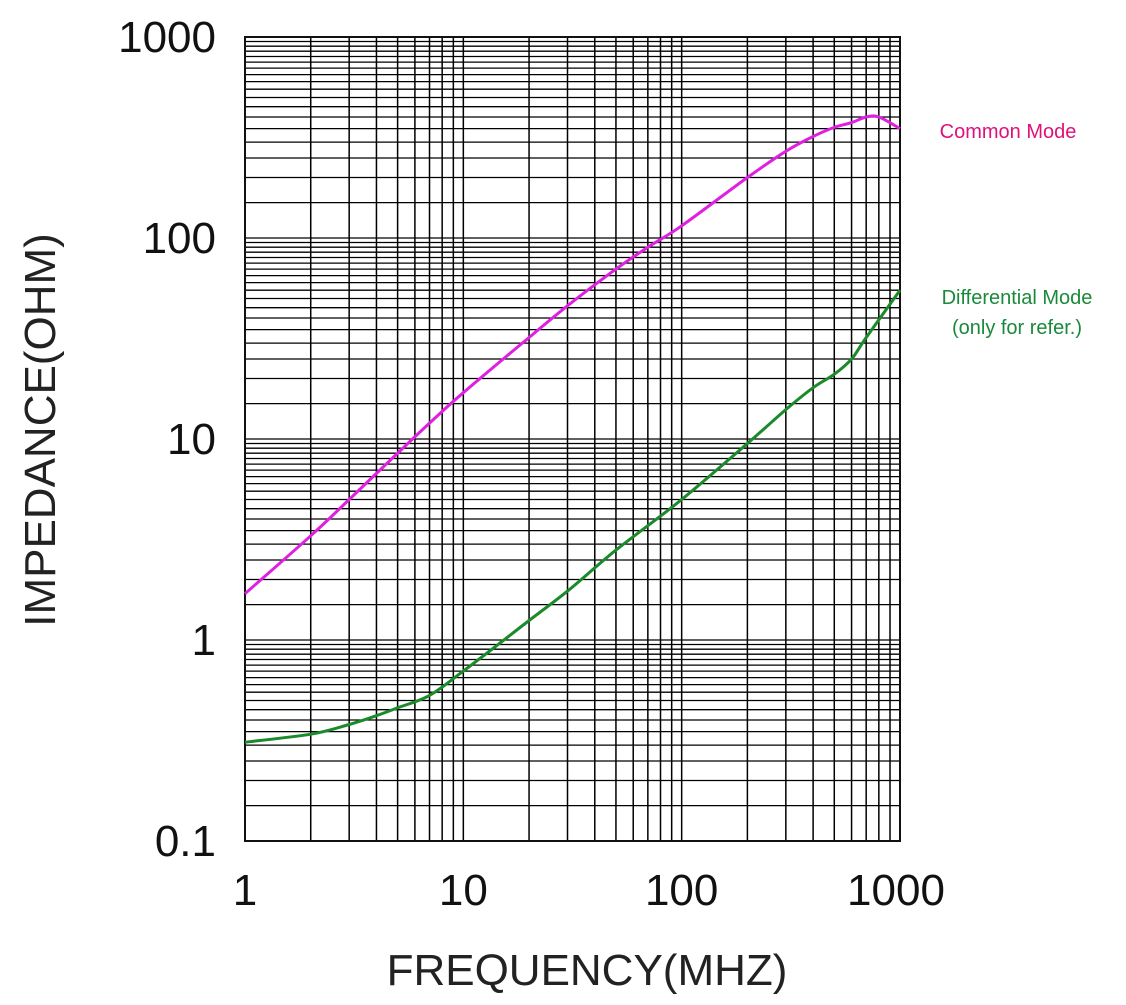 This screenshot has height=1005, width=1126. What do you see at coordinates (1017, 328) in the screenshot?
I see `series-annotation-differential-mode: (only for refer.)` at bounding box center [1017, 328].